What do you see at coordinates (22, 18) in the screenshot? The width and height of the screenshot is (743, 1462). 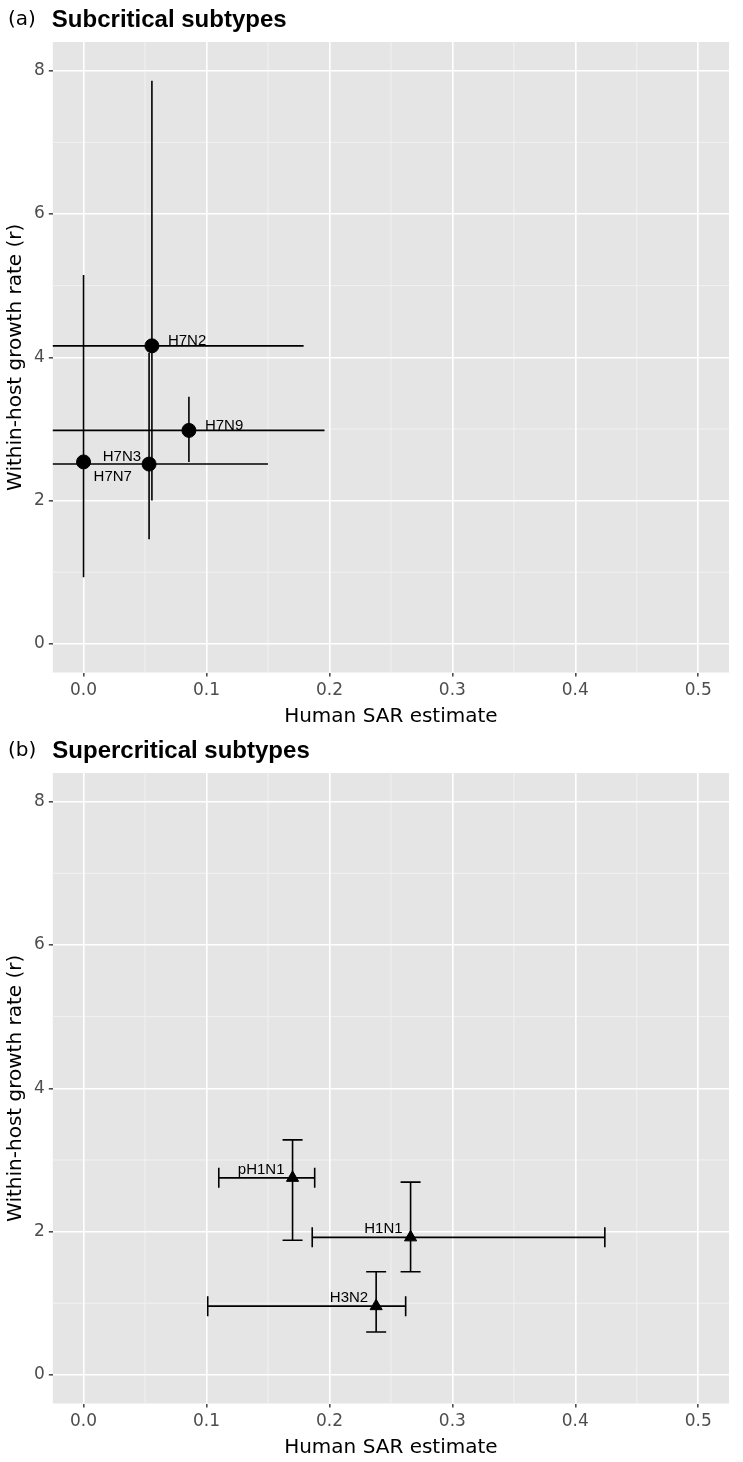 I see `text: (a)` at bounding box center [22, 18].